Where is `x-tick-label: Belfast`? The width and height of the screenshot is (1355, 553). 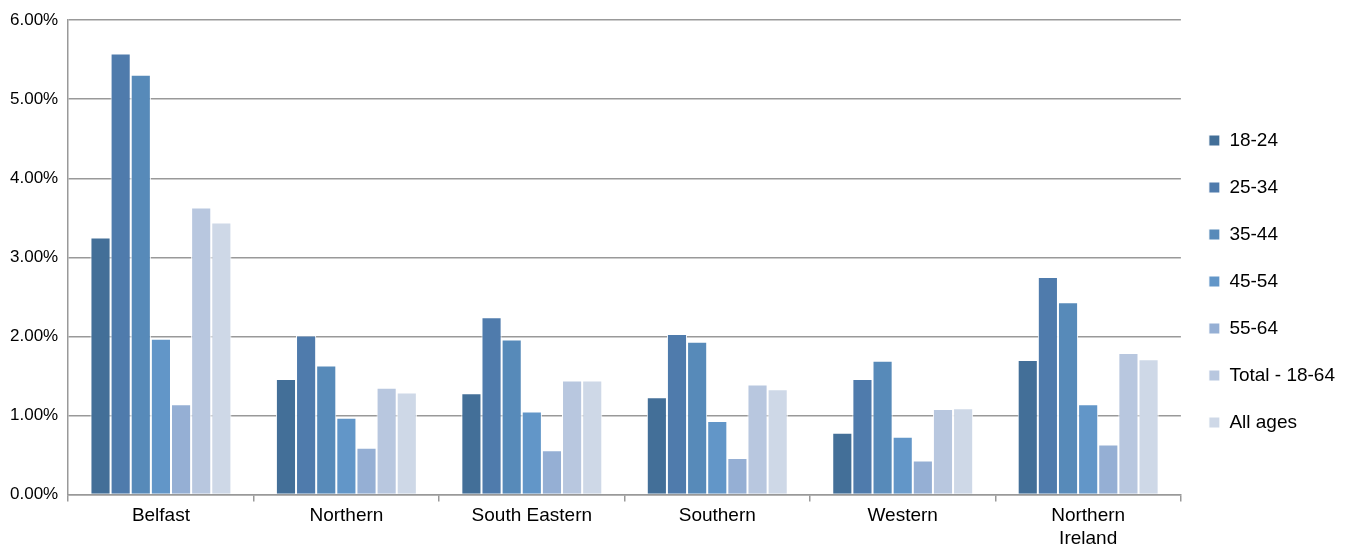 x-tick-label: Belfast is located at coordinates (161, 515).